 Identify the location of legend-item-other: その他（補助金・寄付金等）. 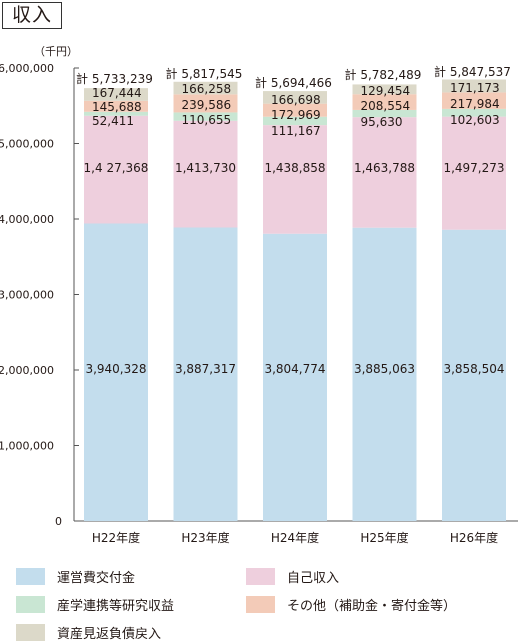
(351, 604).